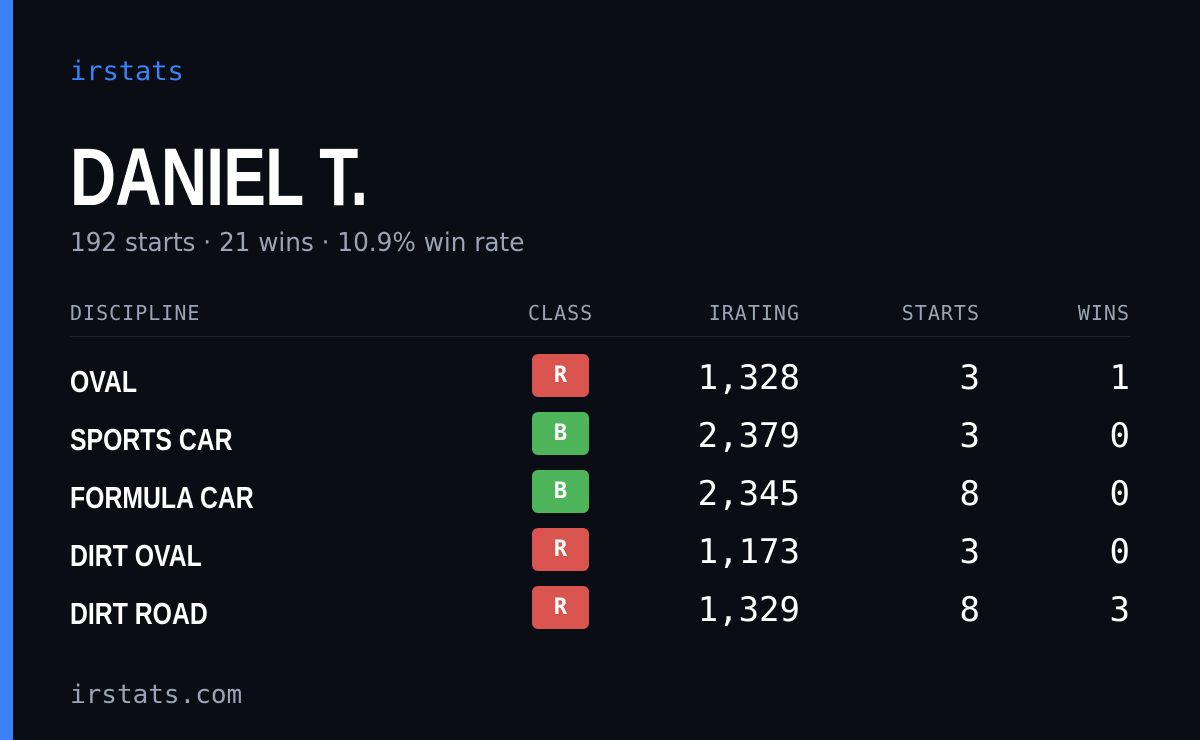  I want to click on discipline-name: DIRT ROAD, so click(139, 613).